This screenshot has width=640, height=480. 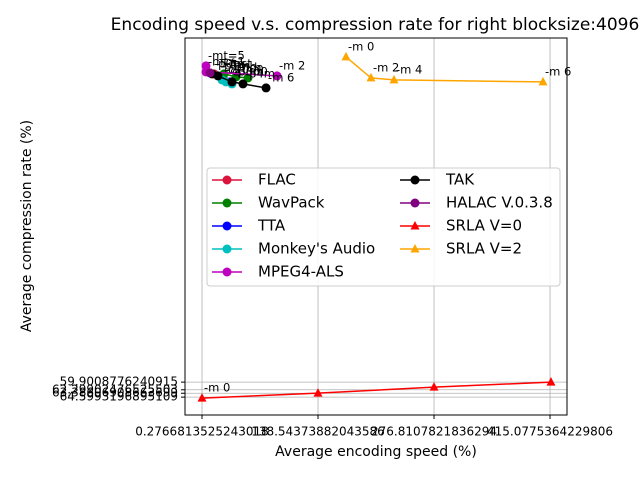 I want to click on y-axis-label: Average compression rate (%), so click(x=27, y=226).